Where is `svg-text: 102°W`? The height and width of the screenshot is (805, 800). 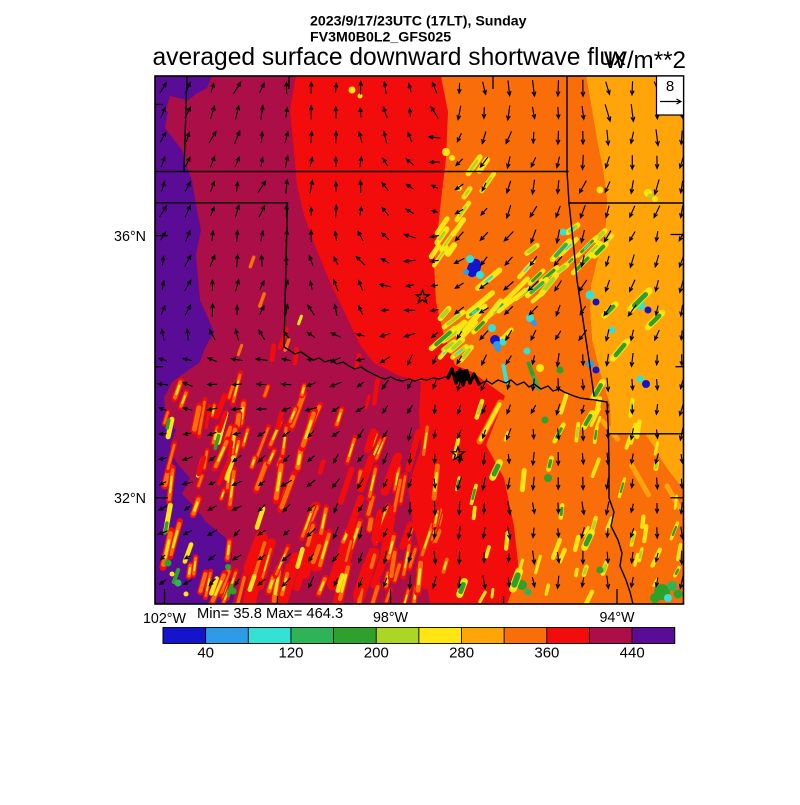
svg-text: 102°W is located at coordinates (165, 619).